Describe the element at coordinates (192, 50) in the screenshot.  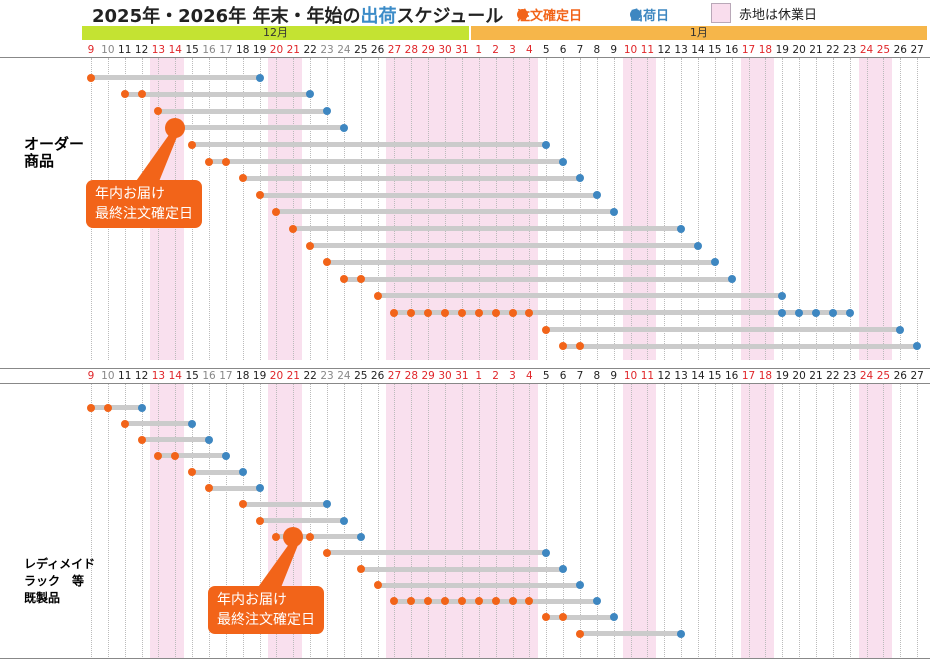
I see `day-label: 15` at that location.